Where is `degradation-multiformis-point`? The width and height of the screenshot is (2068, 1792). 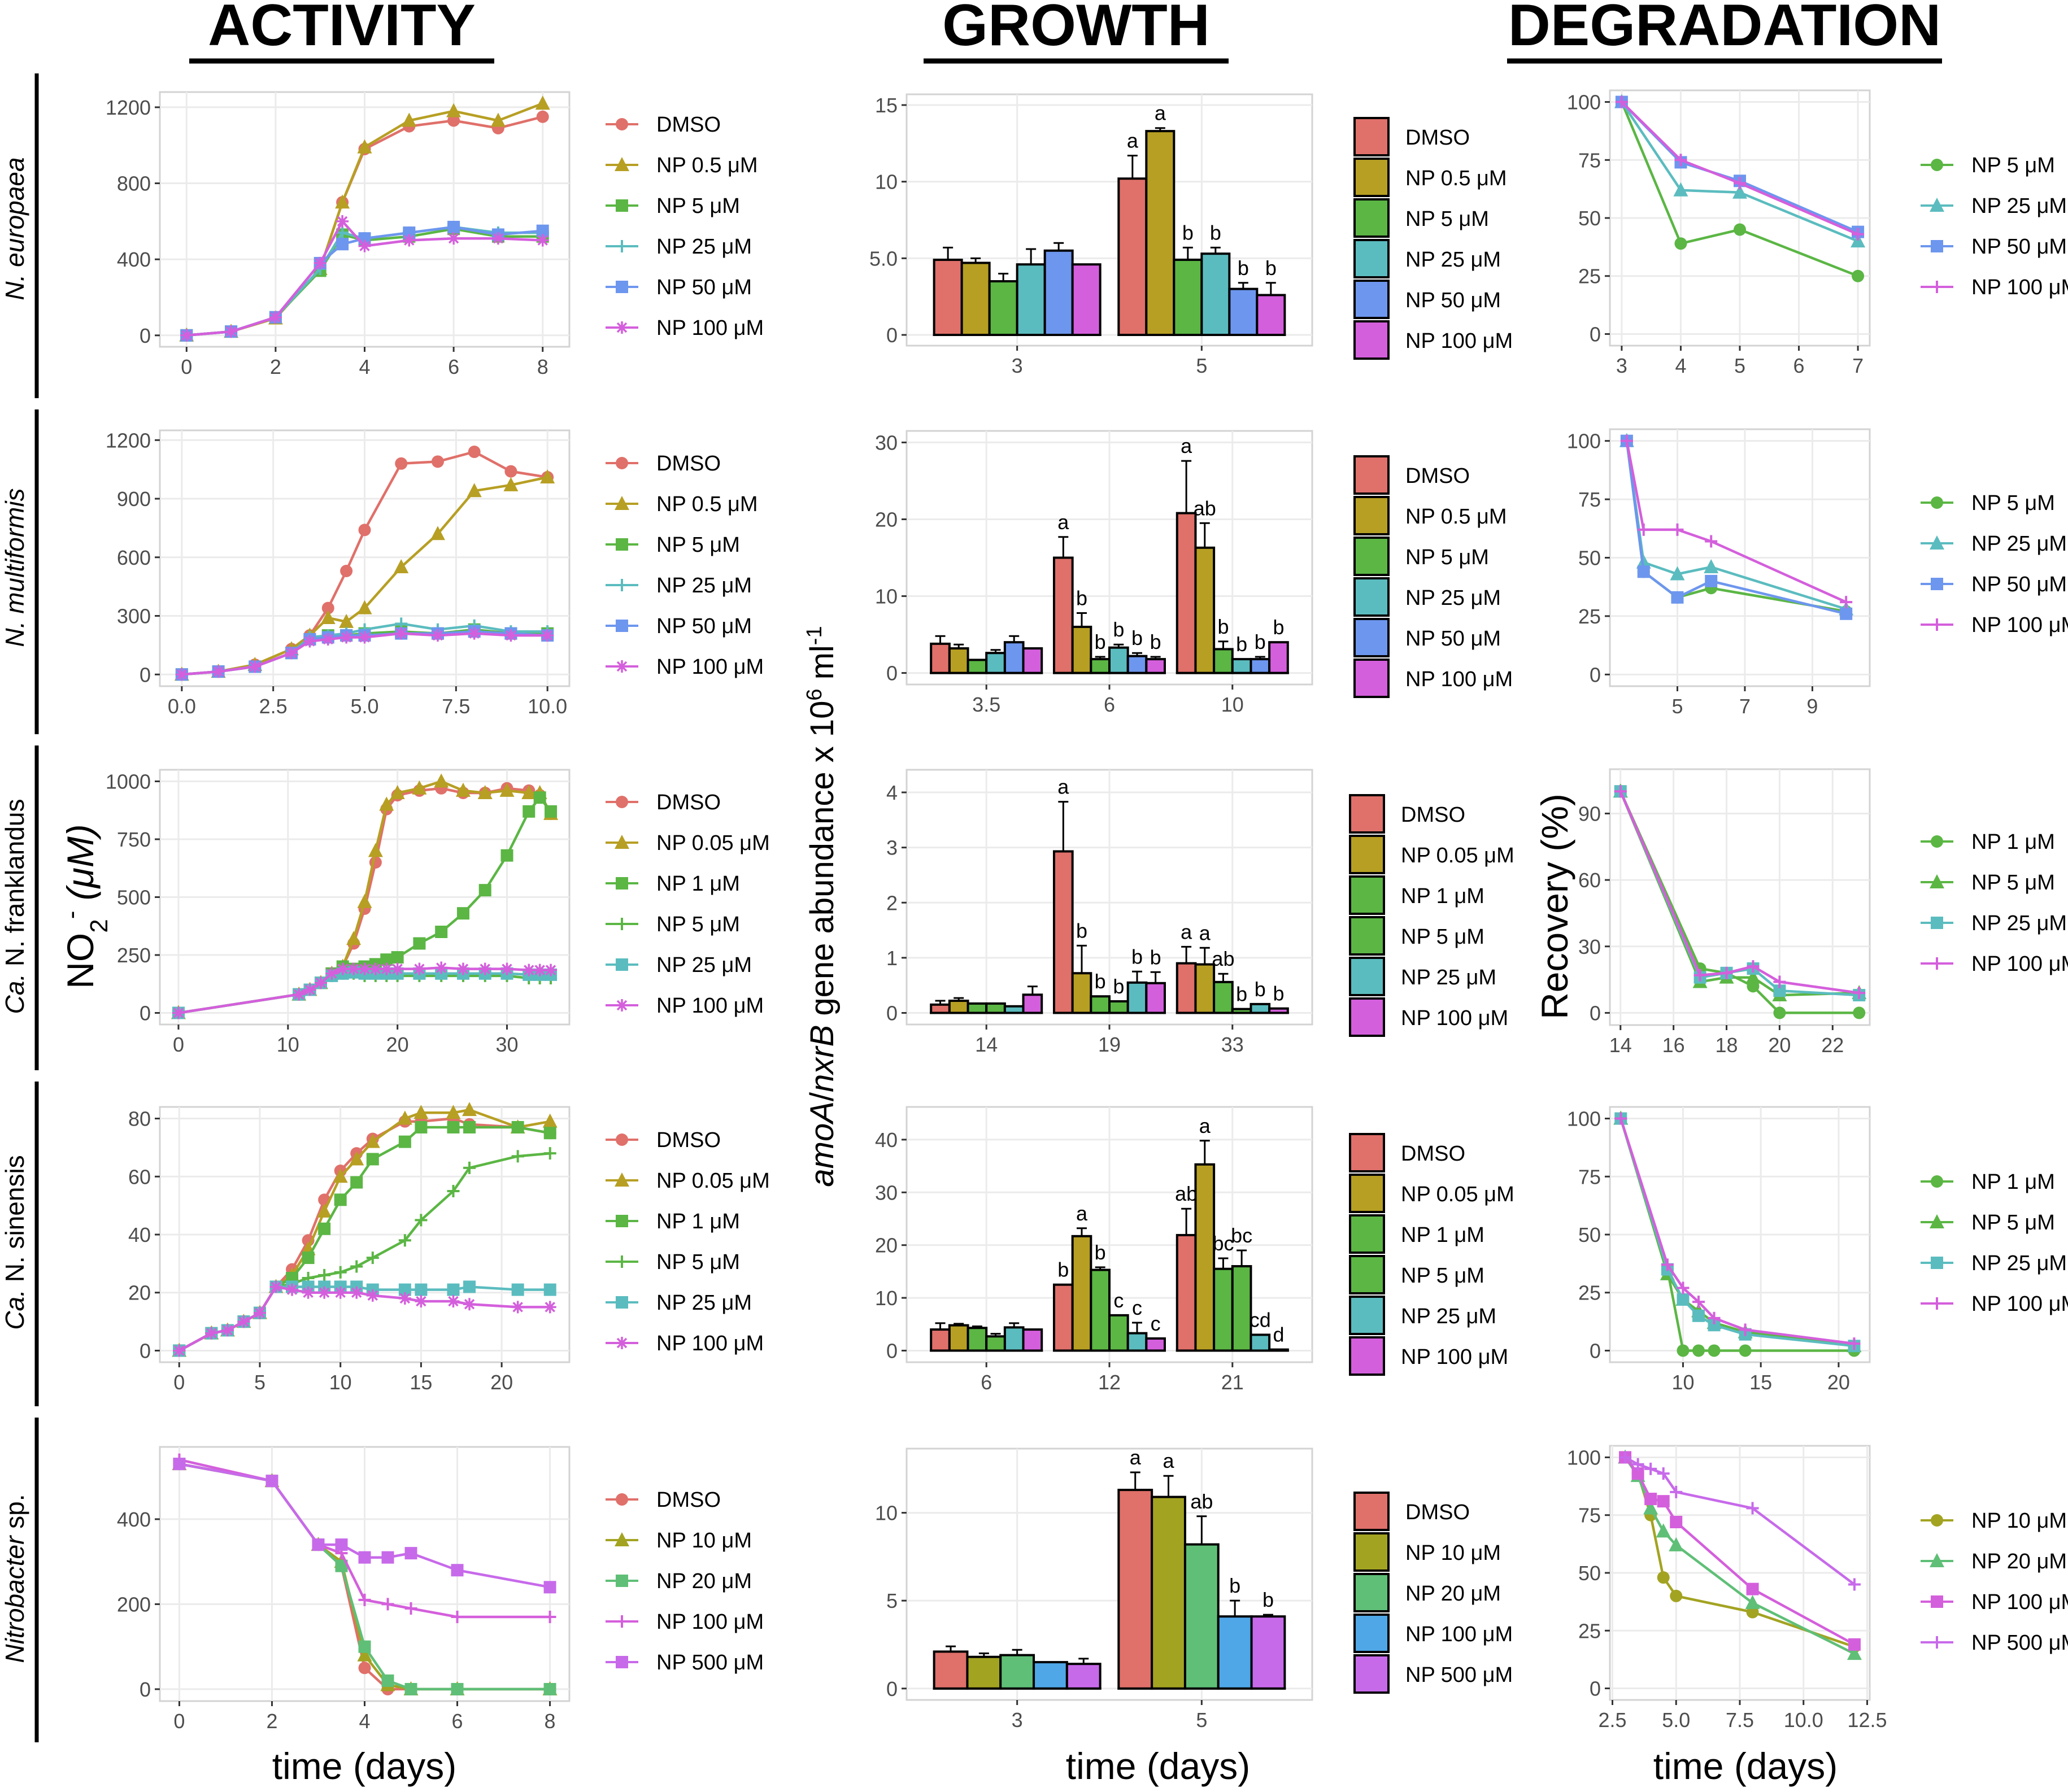 degradation-multiformis-point is located at coordinates (1677, 529).